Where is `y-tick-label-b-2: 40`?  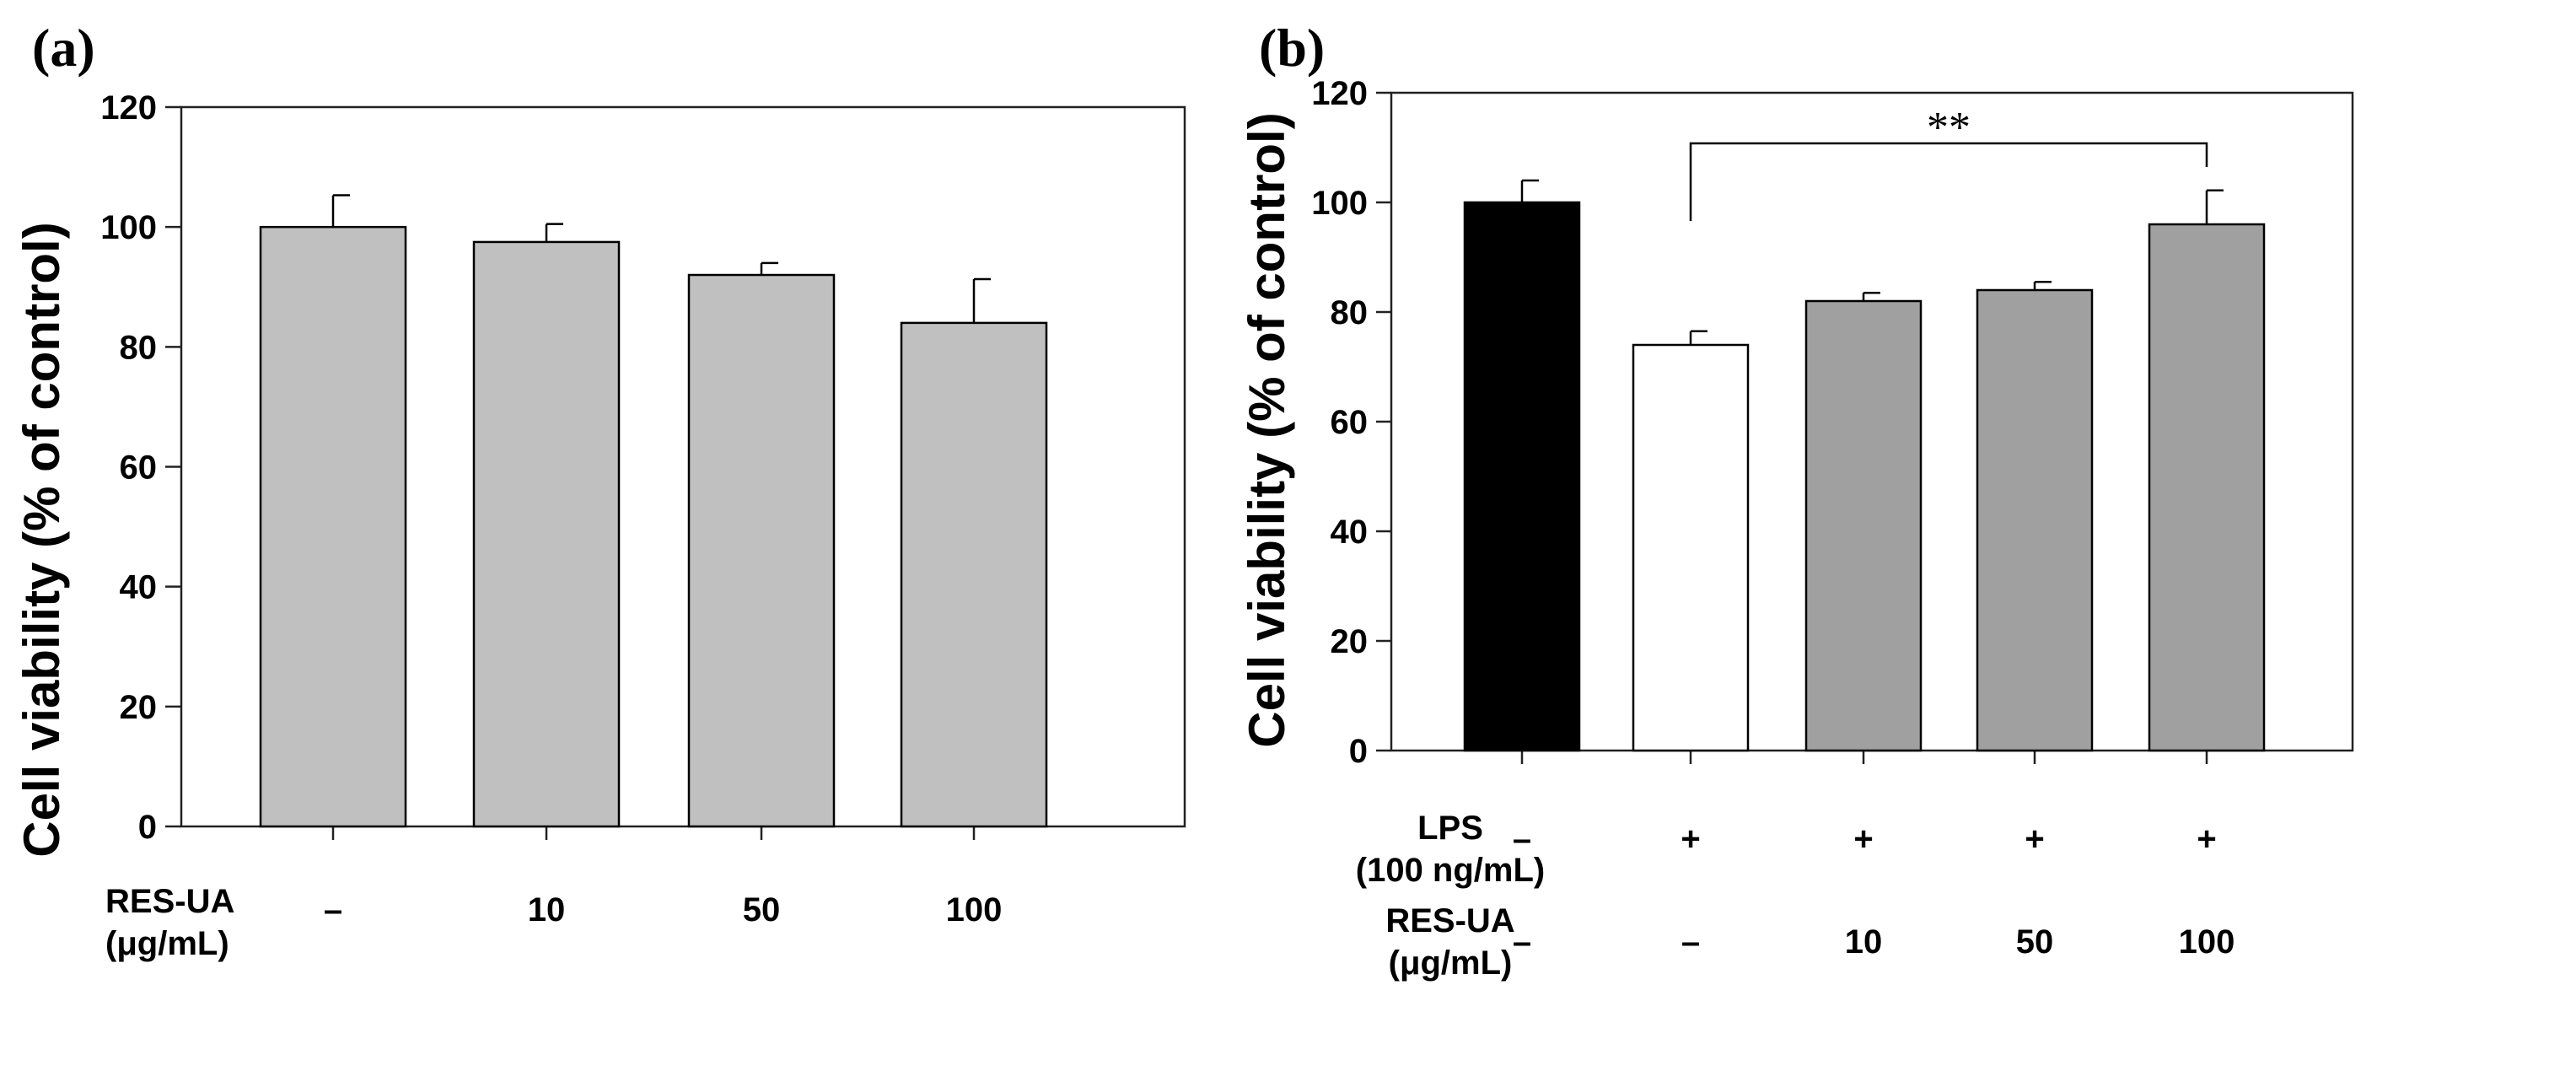 y-tick-label-b-2: 40 is located at coordinates (1350, 532).